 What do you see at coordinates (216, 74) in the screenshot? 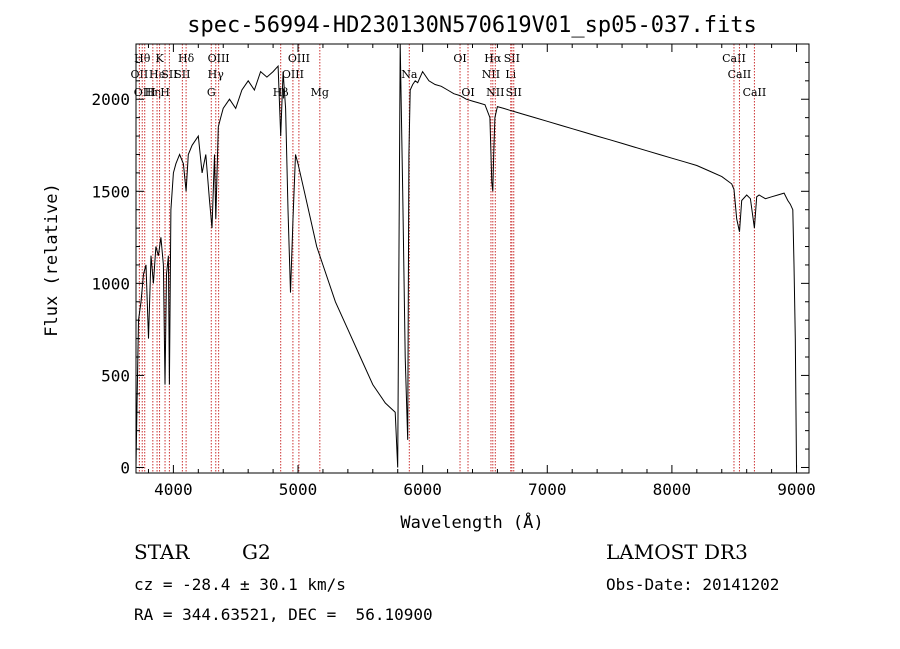
I see `line-label-11: Hγ` at bounding box center [216, 74].